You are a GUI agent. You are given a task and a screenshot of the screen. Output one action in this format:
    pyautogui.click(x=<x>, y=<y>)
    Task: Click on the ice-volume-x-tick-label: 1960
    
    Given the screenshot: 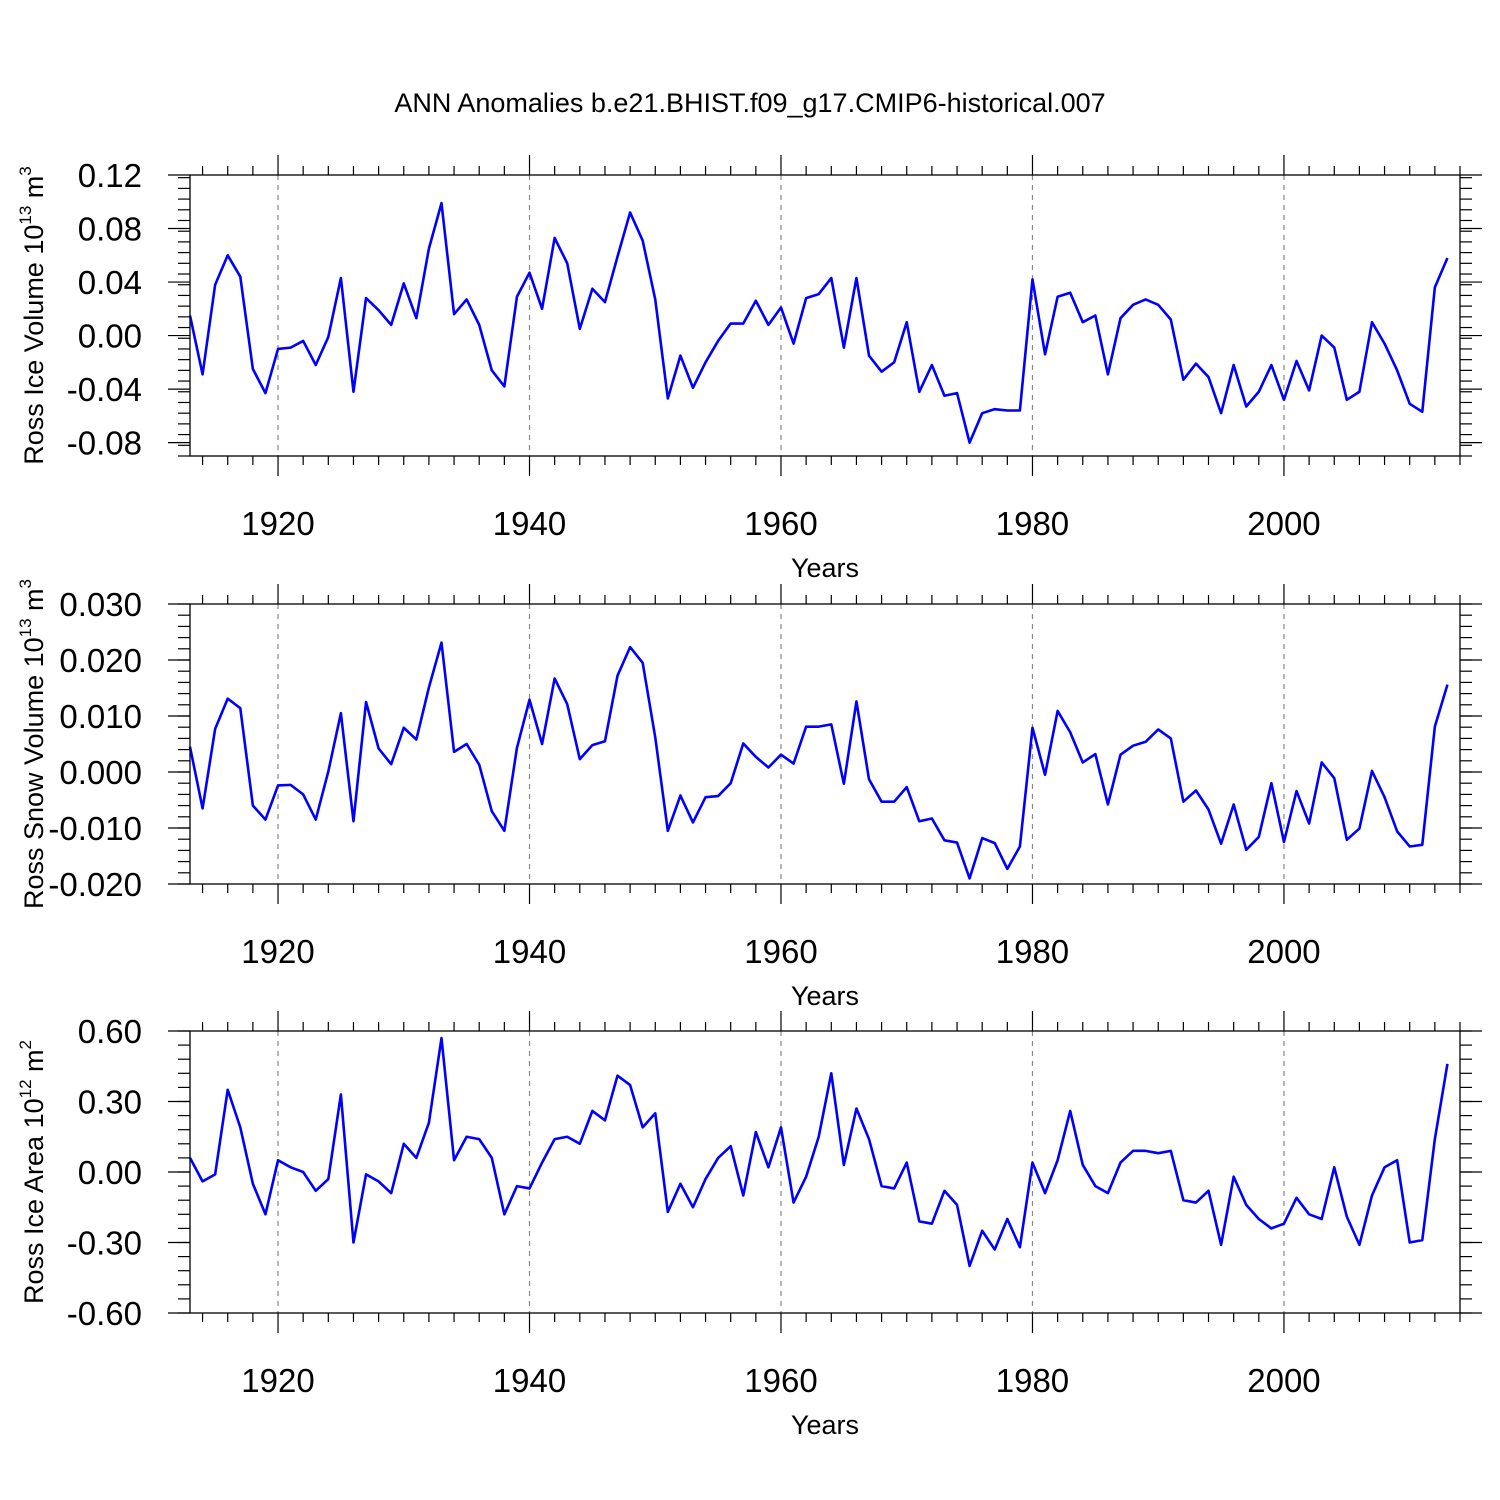 What is the action you would take?
    pyautogui.click(x=780, y=523)
    